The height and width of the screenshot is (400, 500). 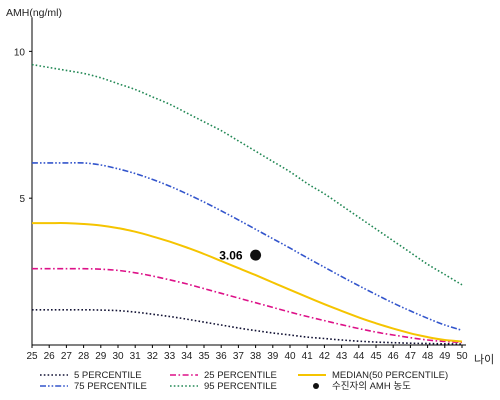 I want to click on x-tick-label: 45, so click(x=376, y=356).